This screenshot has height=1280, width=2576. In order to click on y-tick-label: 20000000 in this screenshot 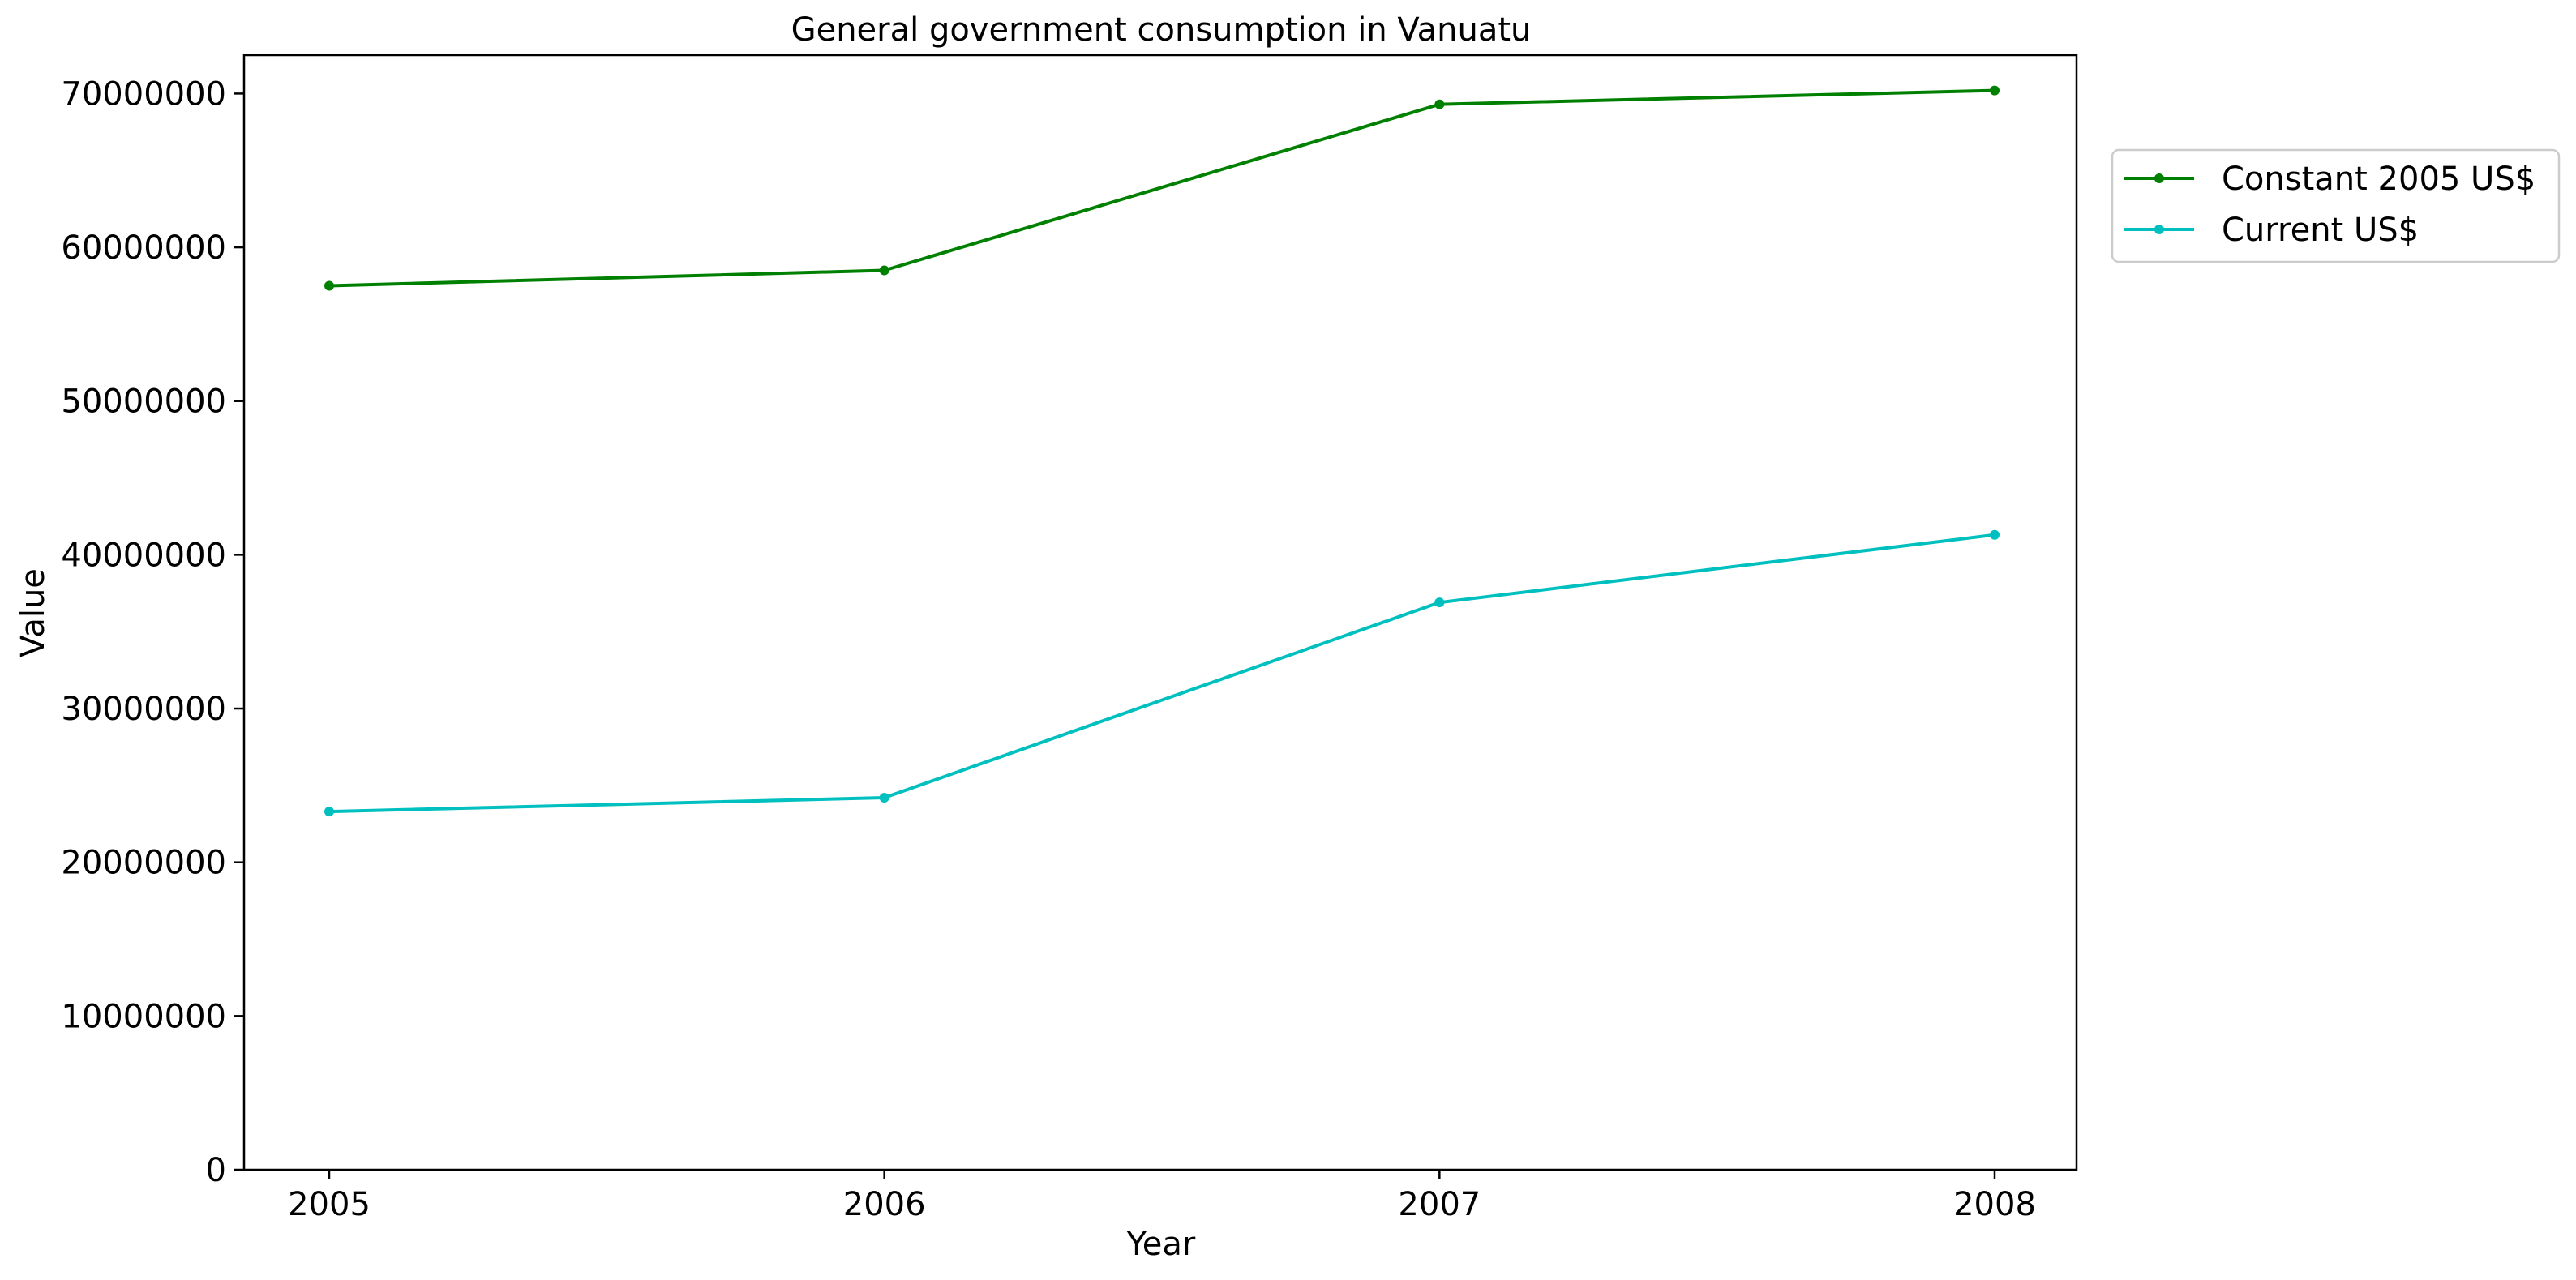, I will do `click(143, 863)`.